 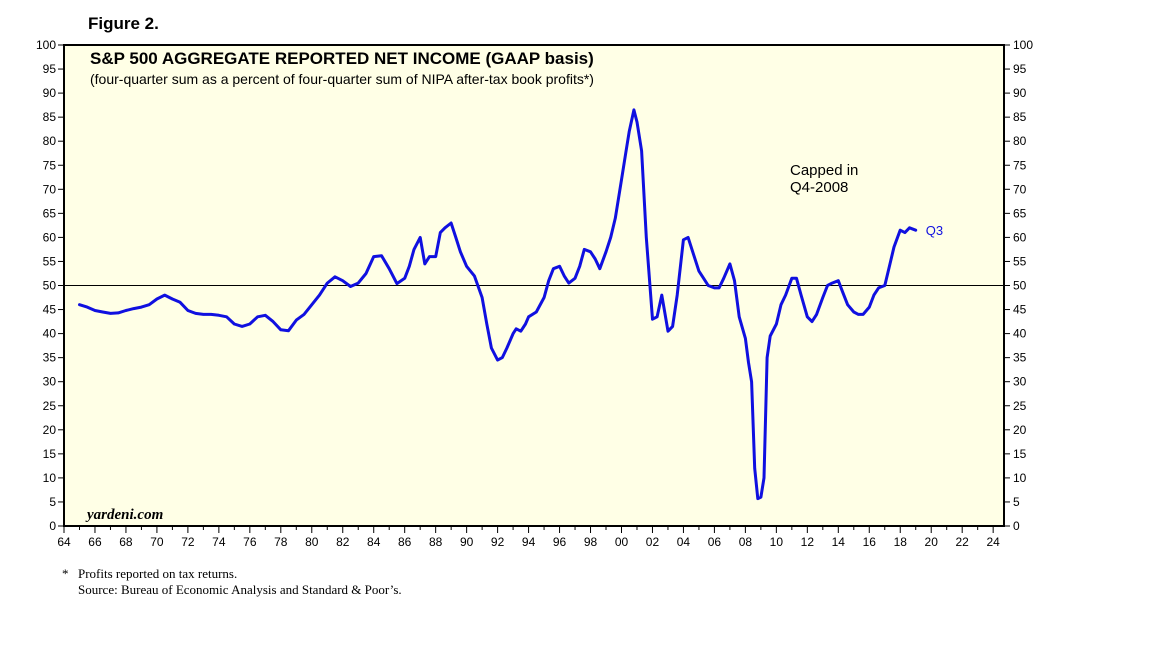 I want to click on x-tick-label: 78, so click(x=281, y=542).